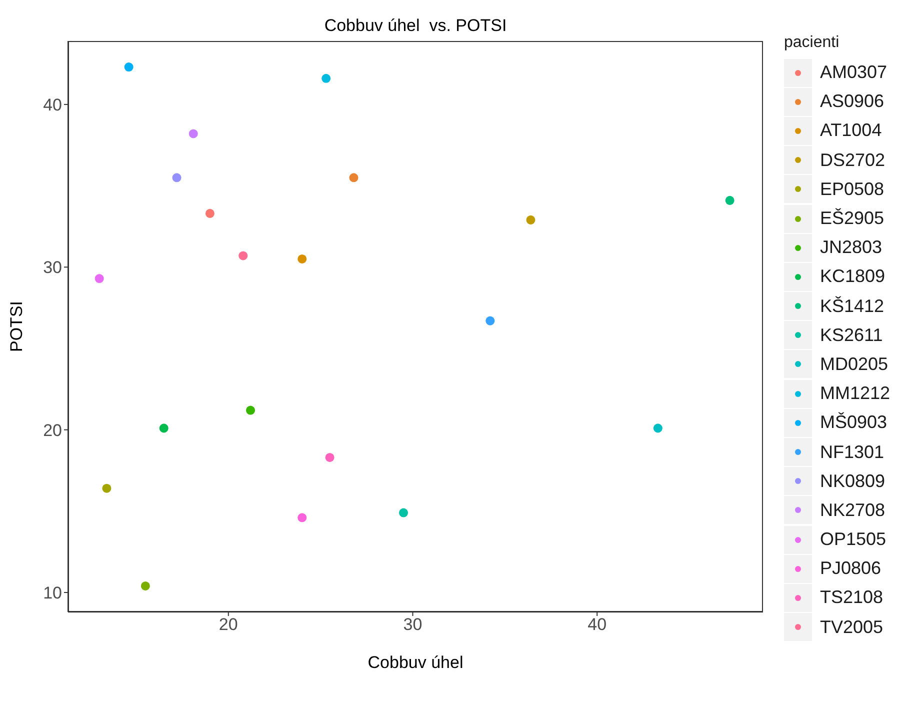  Describe the element at coordinates (853, 539) in the screenshot. I see `legend-label: OP1505` at that location.